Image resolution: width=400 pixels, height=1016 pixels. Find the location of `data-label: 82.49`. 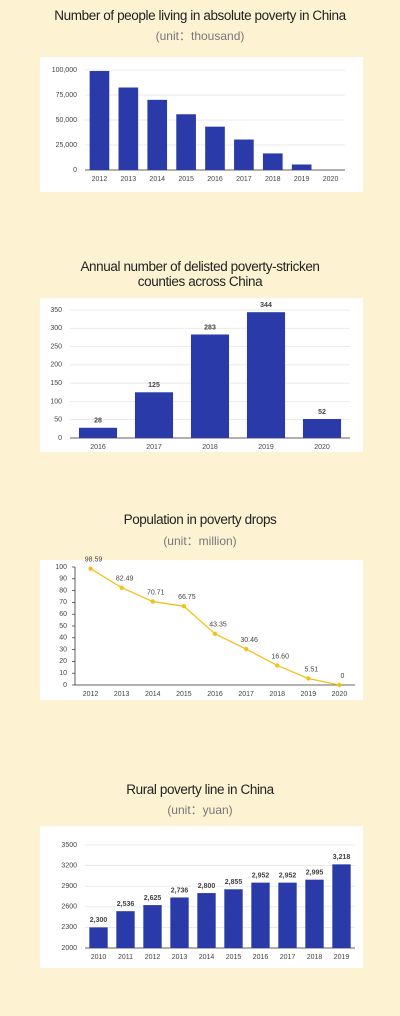

data-label: 82.49 is located at coordinates (125, 579).